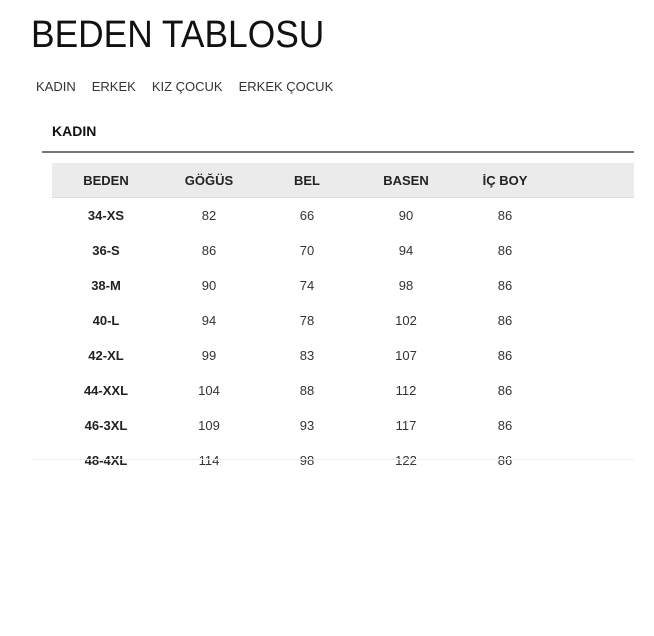 This screenshot has width=654, height=636. I want to click on value-cell: 82, so click(209, 215).